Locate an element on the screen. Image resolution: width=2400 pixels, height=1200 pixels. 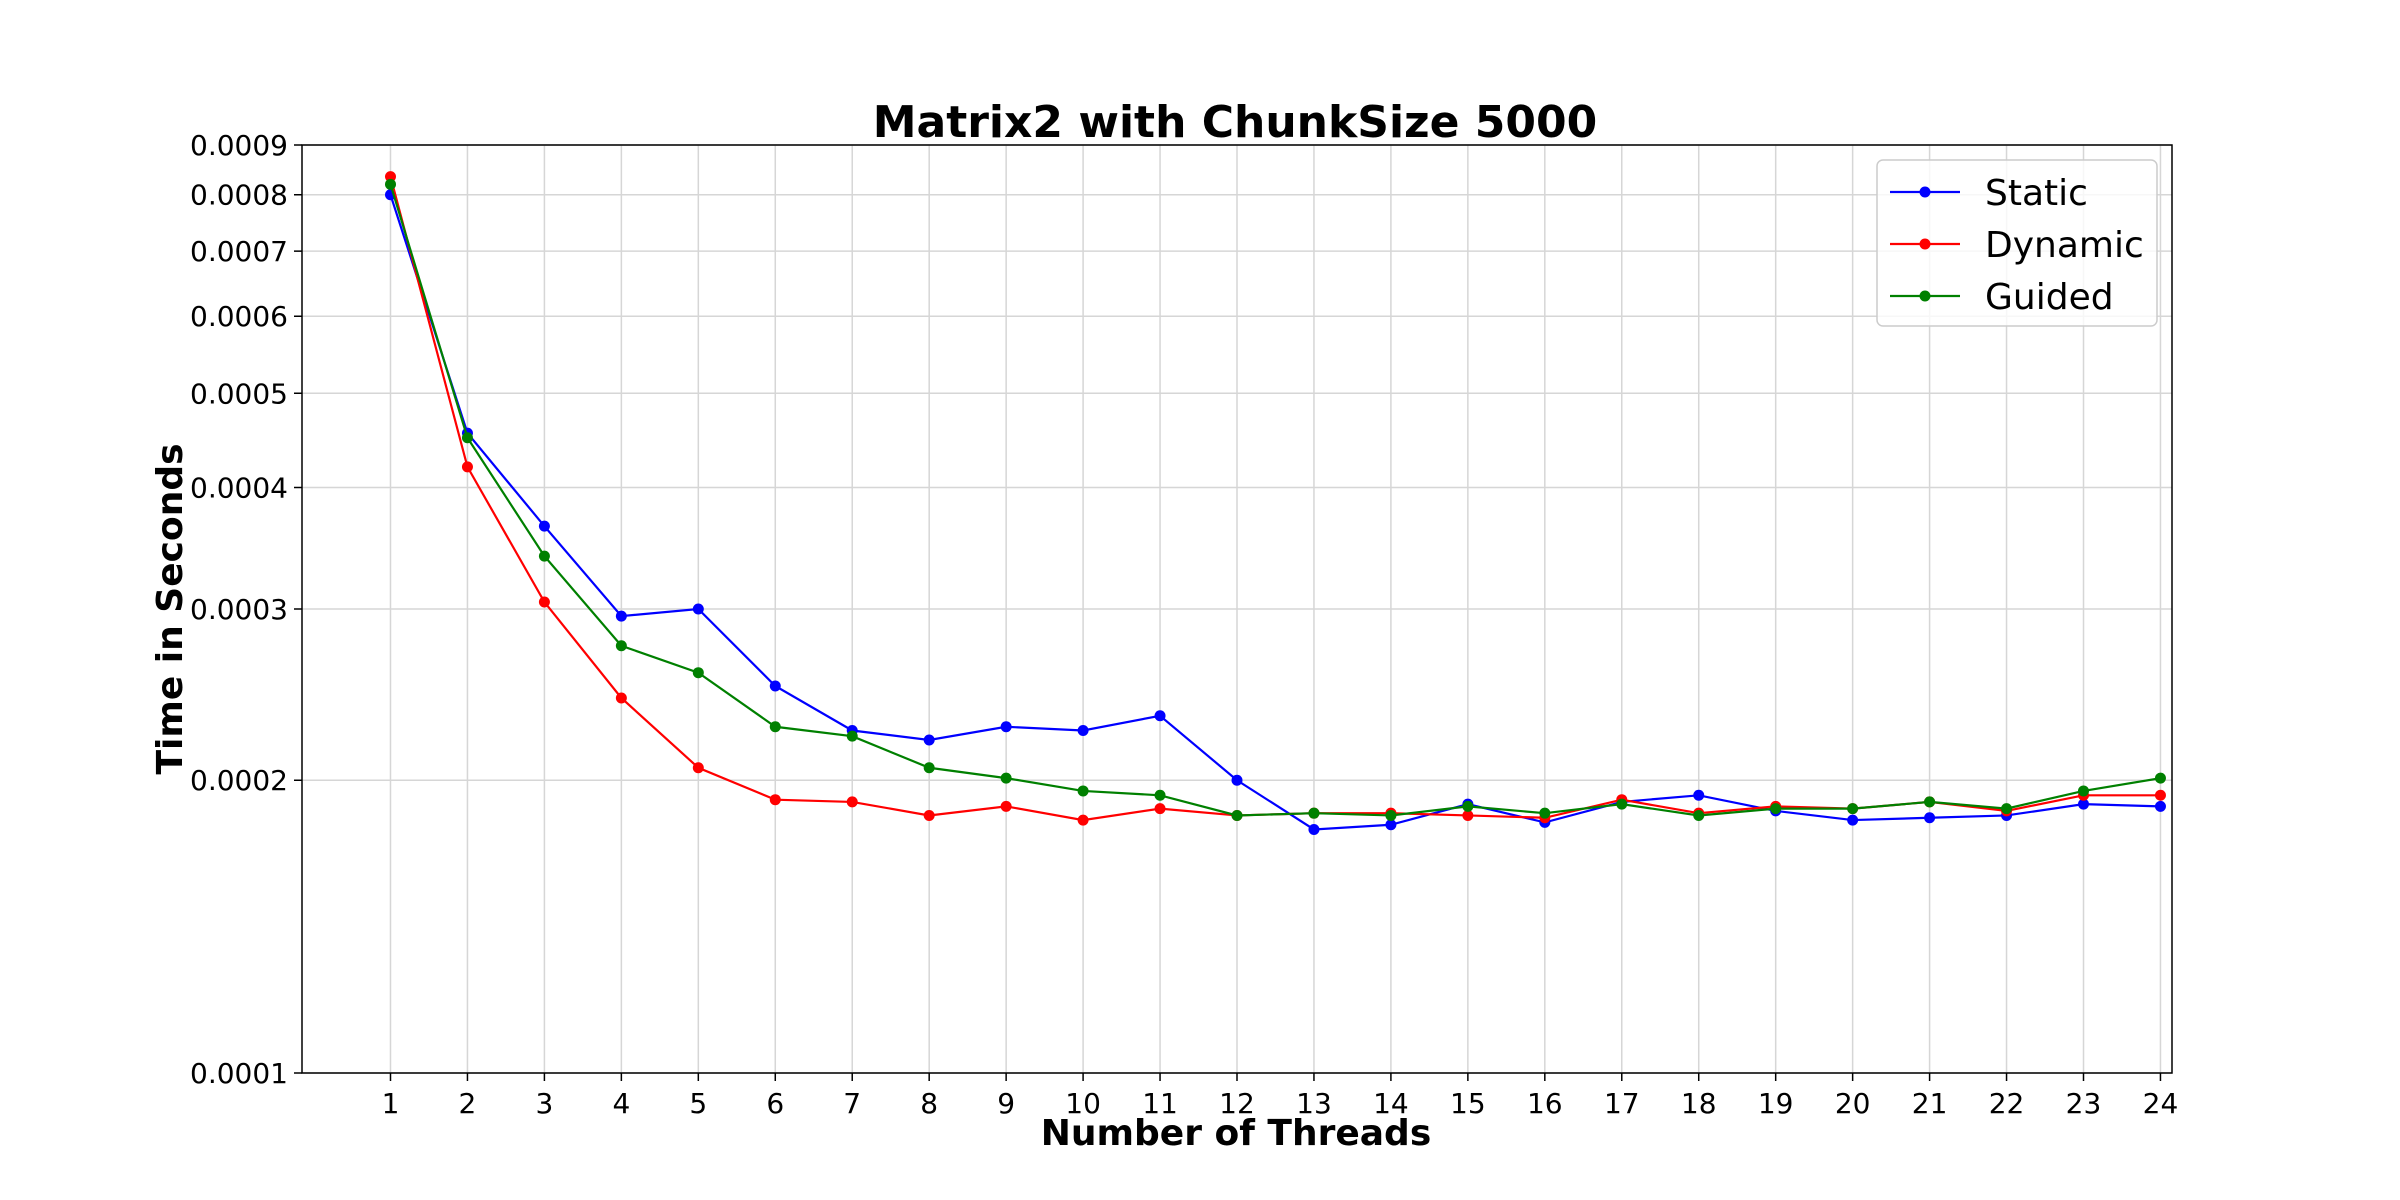
x-tick-label: 13 is located at coordinates (1314, 1103).